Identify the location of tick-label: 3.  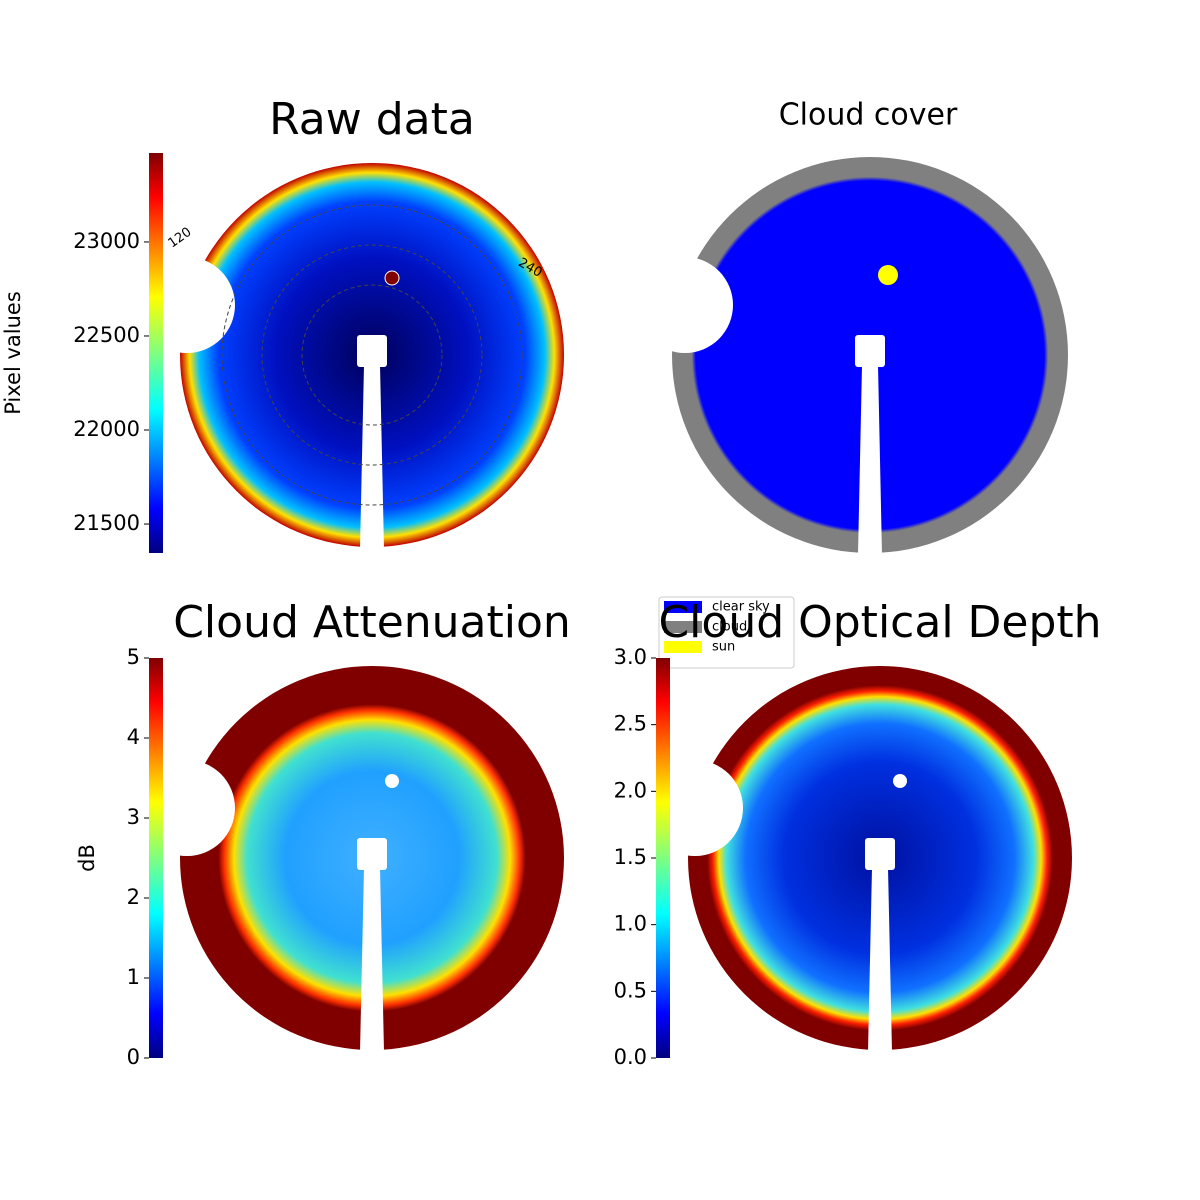
(133, 817).